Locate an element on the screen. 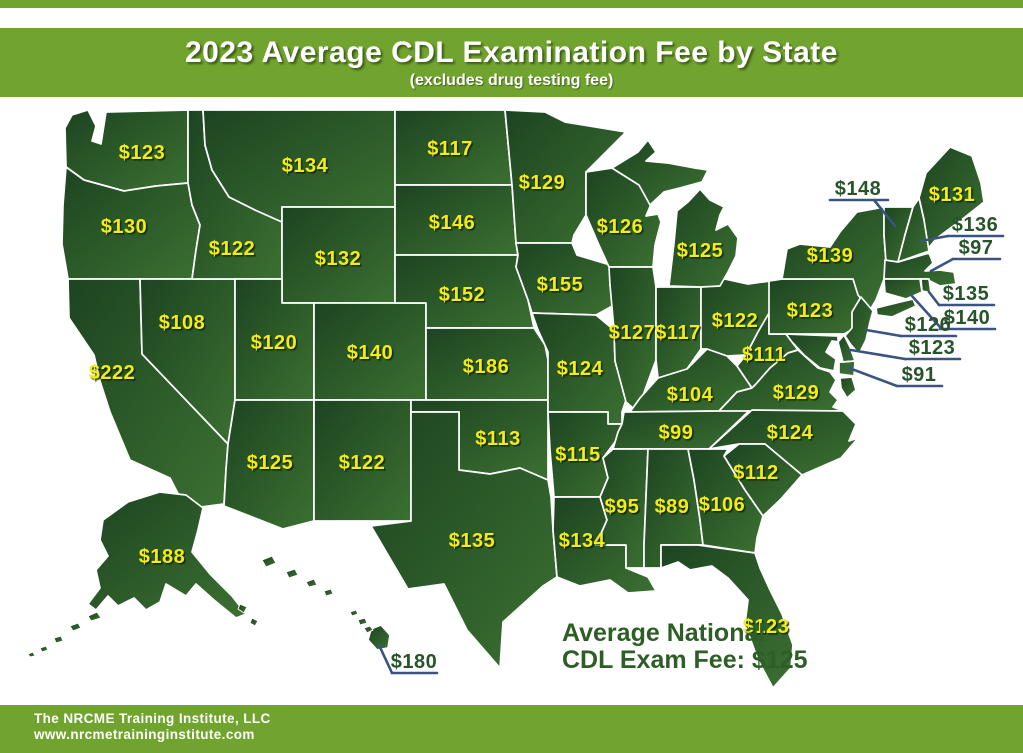 This screenshot has width=1023, height=753. fee-label-tx: $135 is located at coordinates (472, 541).